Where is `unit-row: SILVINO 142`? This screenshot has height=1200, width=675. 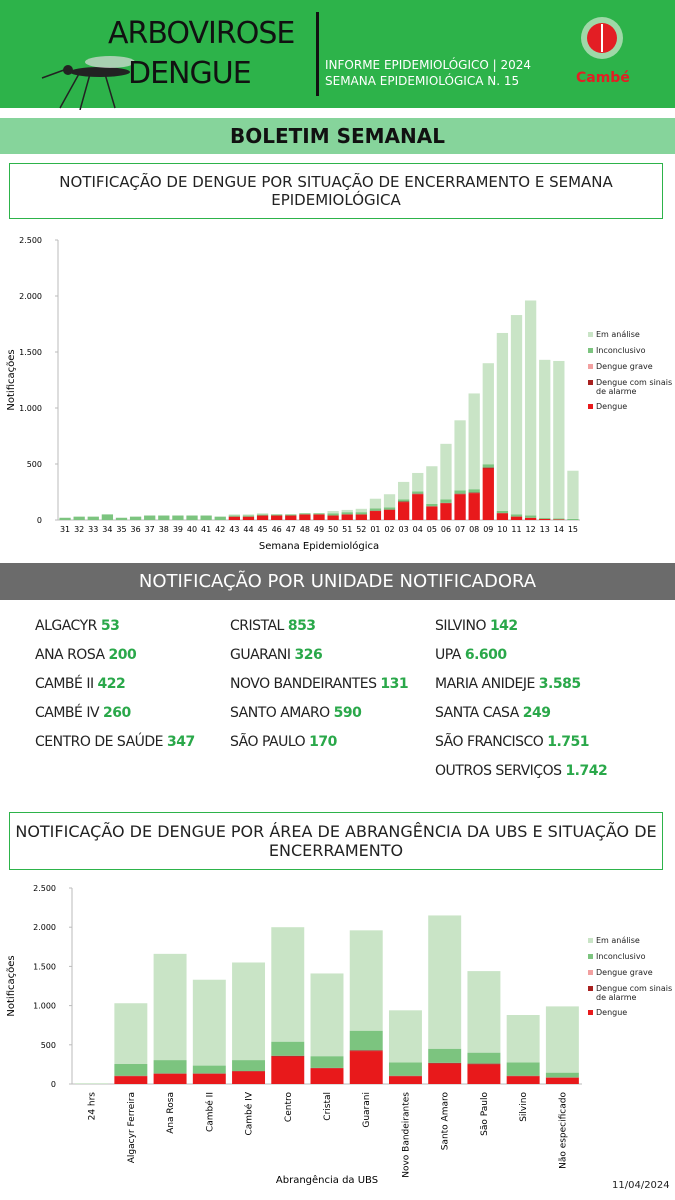 unit-row: SILVINO 142 is located at coordinates (521, 632).